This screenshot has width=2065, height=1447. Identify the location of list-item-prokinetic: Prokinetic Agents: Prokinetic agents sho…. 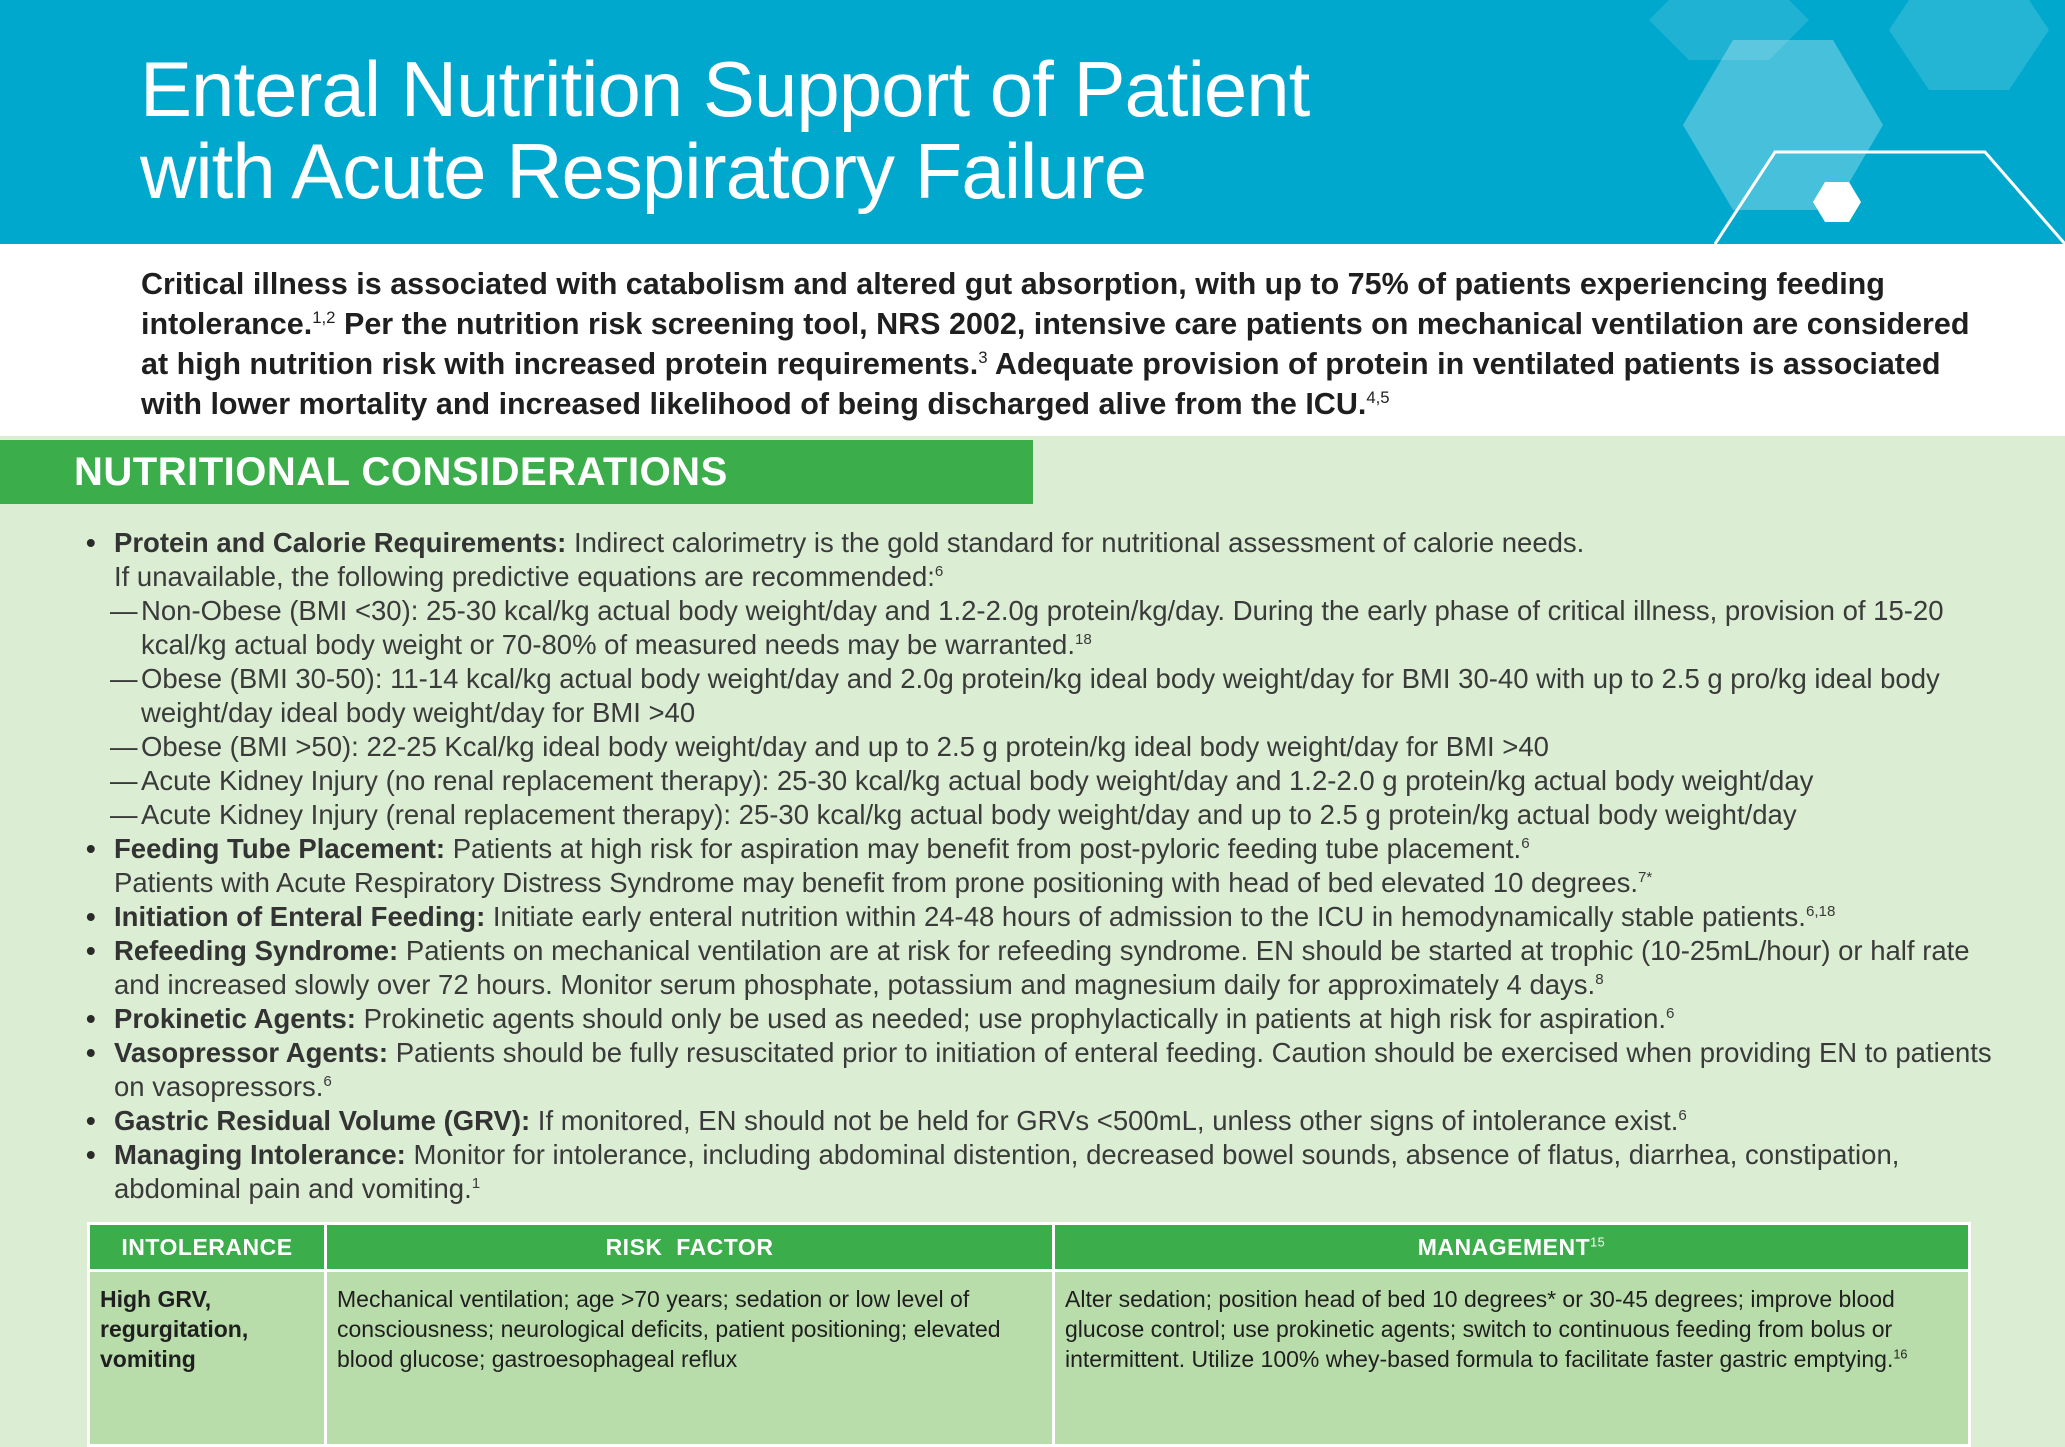
(1046, 1019).